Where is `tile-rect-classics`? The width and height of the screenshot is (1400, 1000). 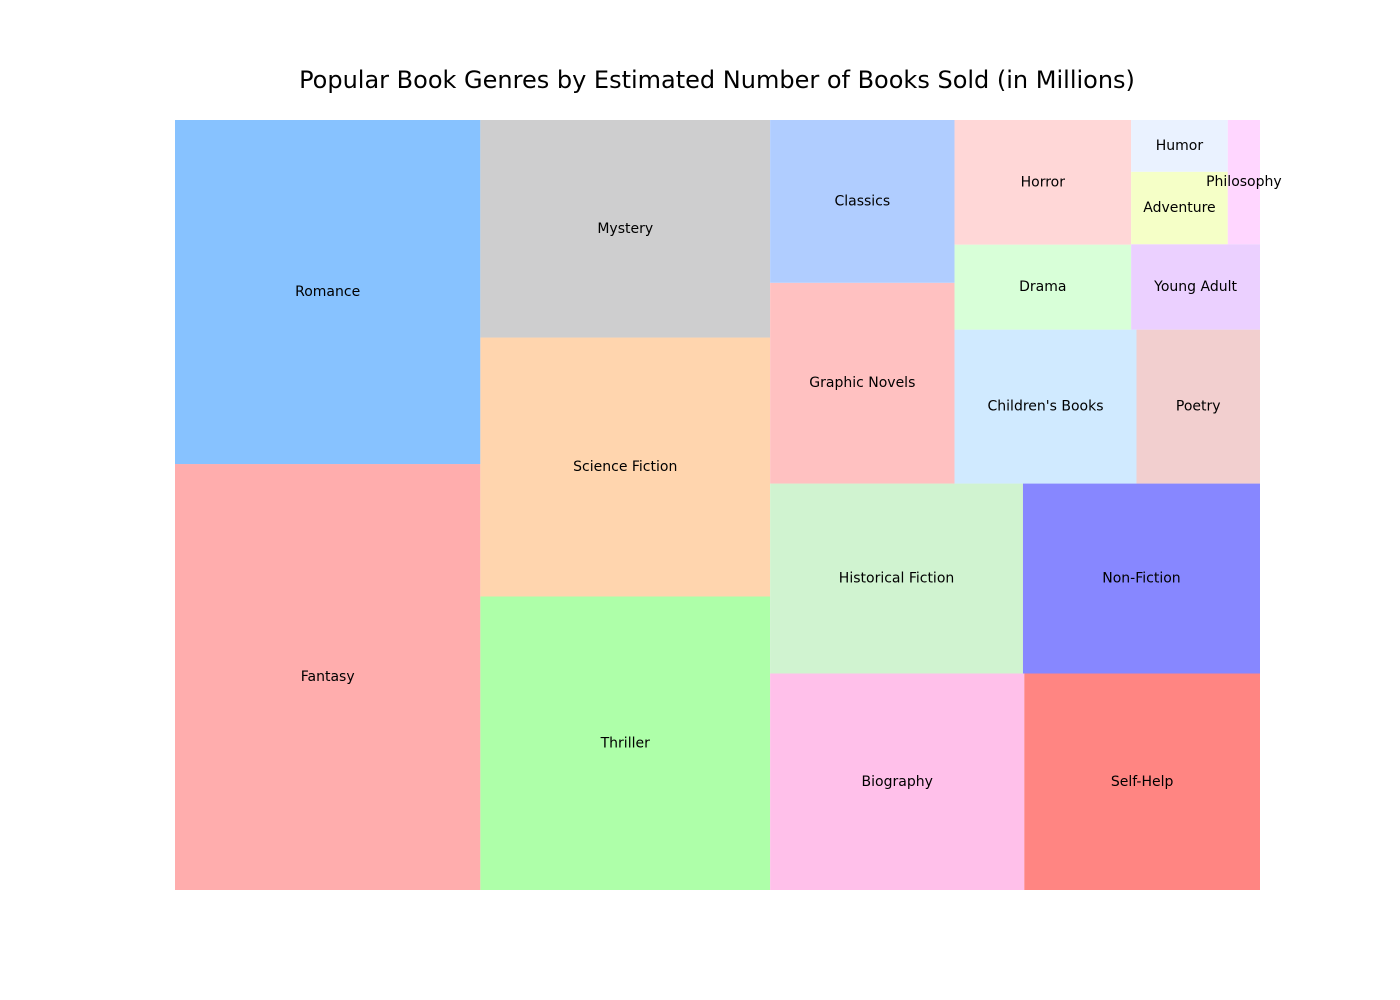 tile-rect-classics is located at coordinates (862, 201).